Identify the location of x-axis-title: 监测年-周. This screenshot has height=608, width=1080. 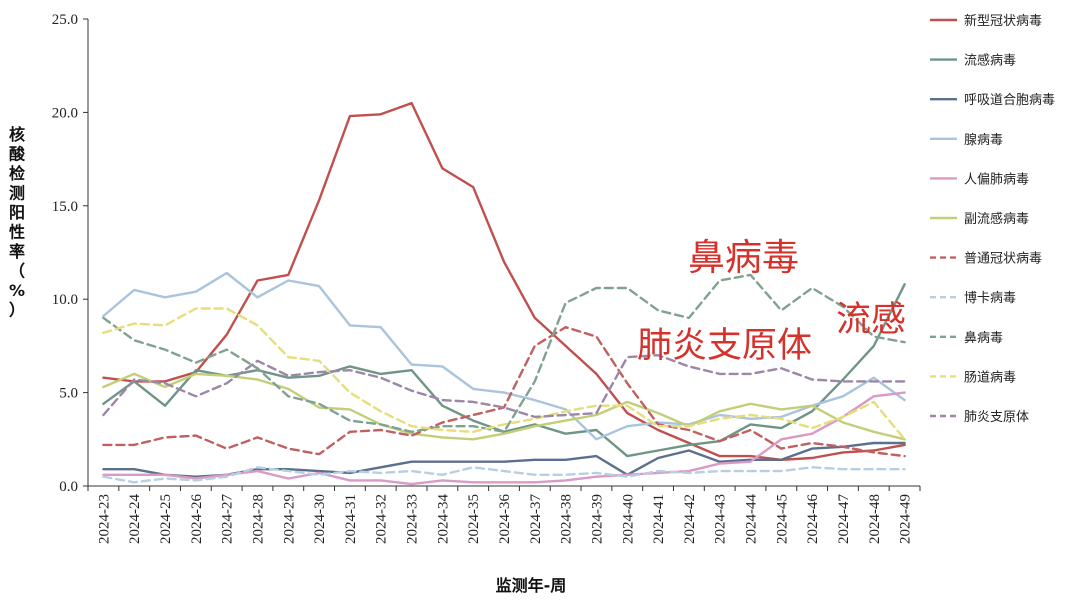
(531, 585).